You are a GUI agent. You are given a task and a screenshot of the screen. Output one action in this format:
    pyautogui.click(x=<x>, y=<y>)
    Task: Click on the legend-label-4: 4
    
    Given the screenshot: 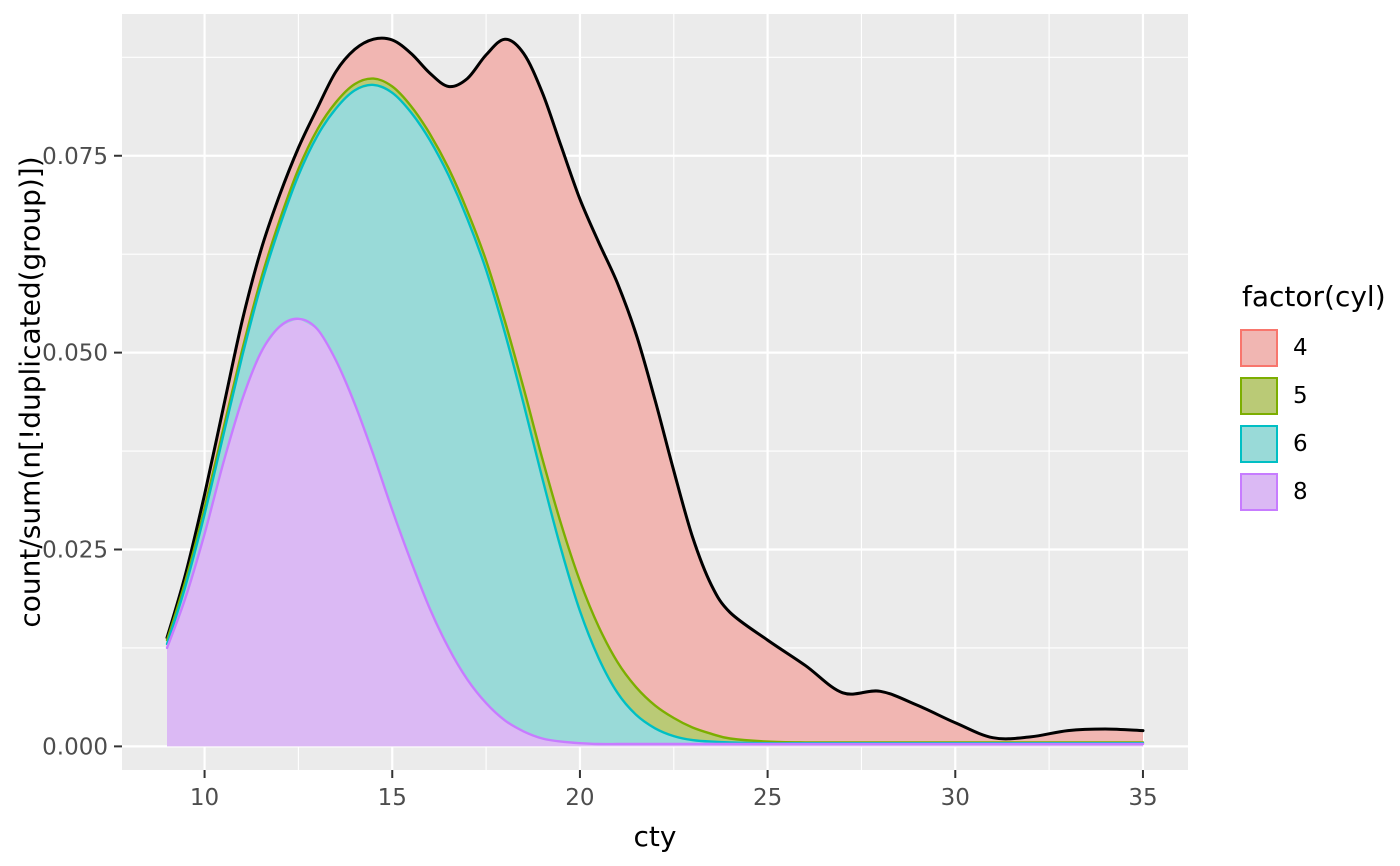 What is the action you would take?
    pyautogui.click(x=1300, y=348)
    